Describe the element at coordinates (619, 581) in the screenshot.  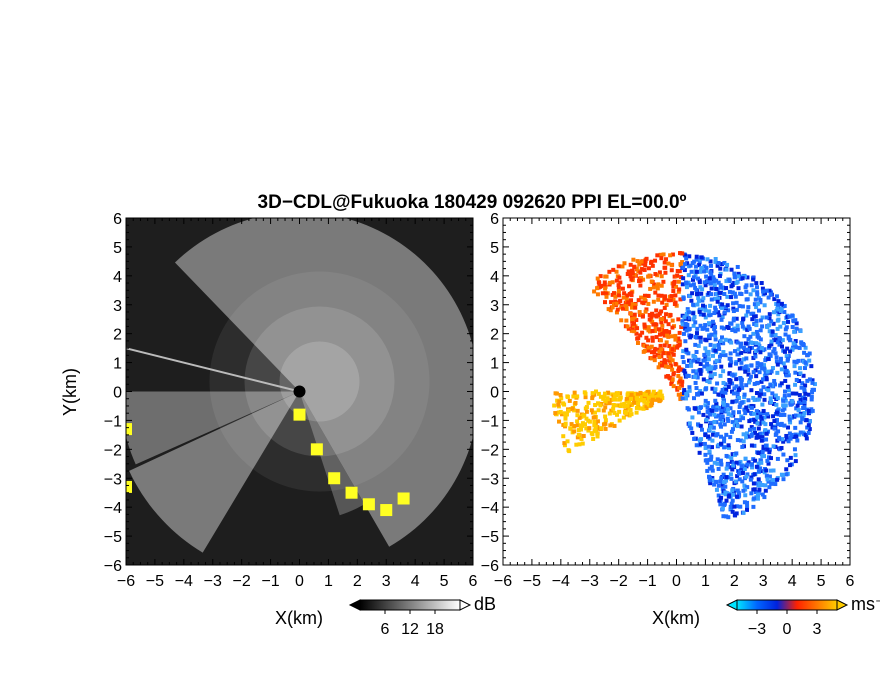
I see `velocity-x-tick-label: −2` at that location.